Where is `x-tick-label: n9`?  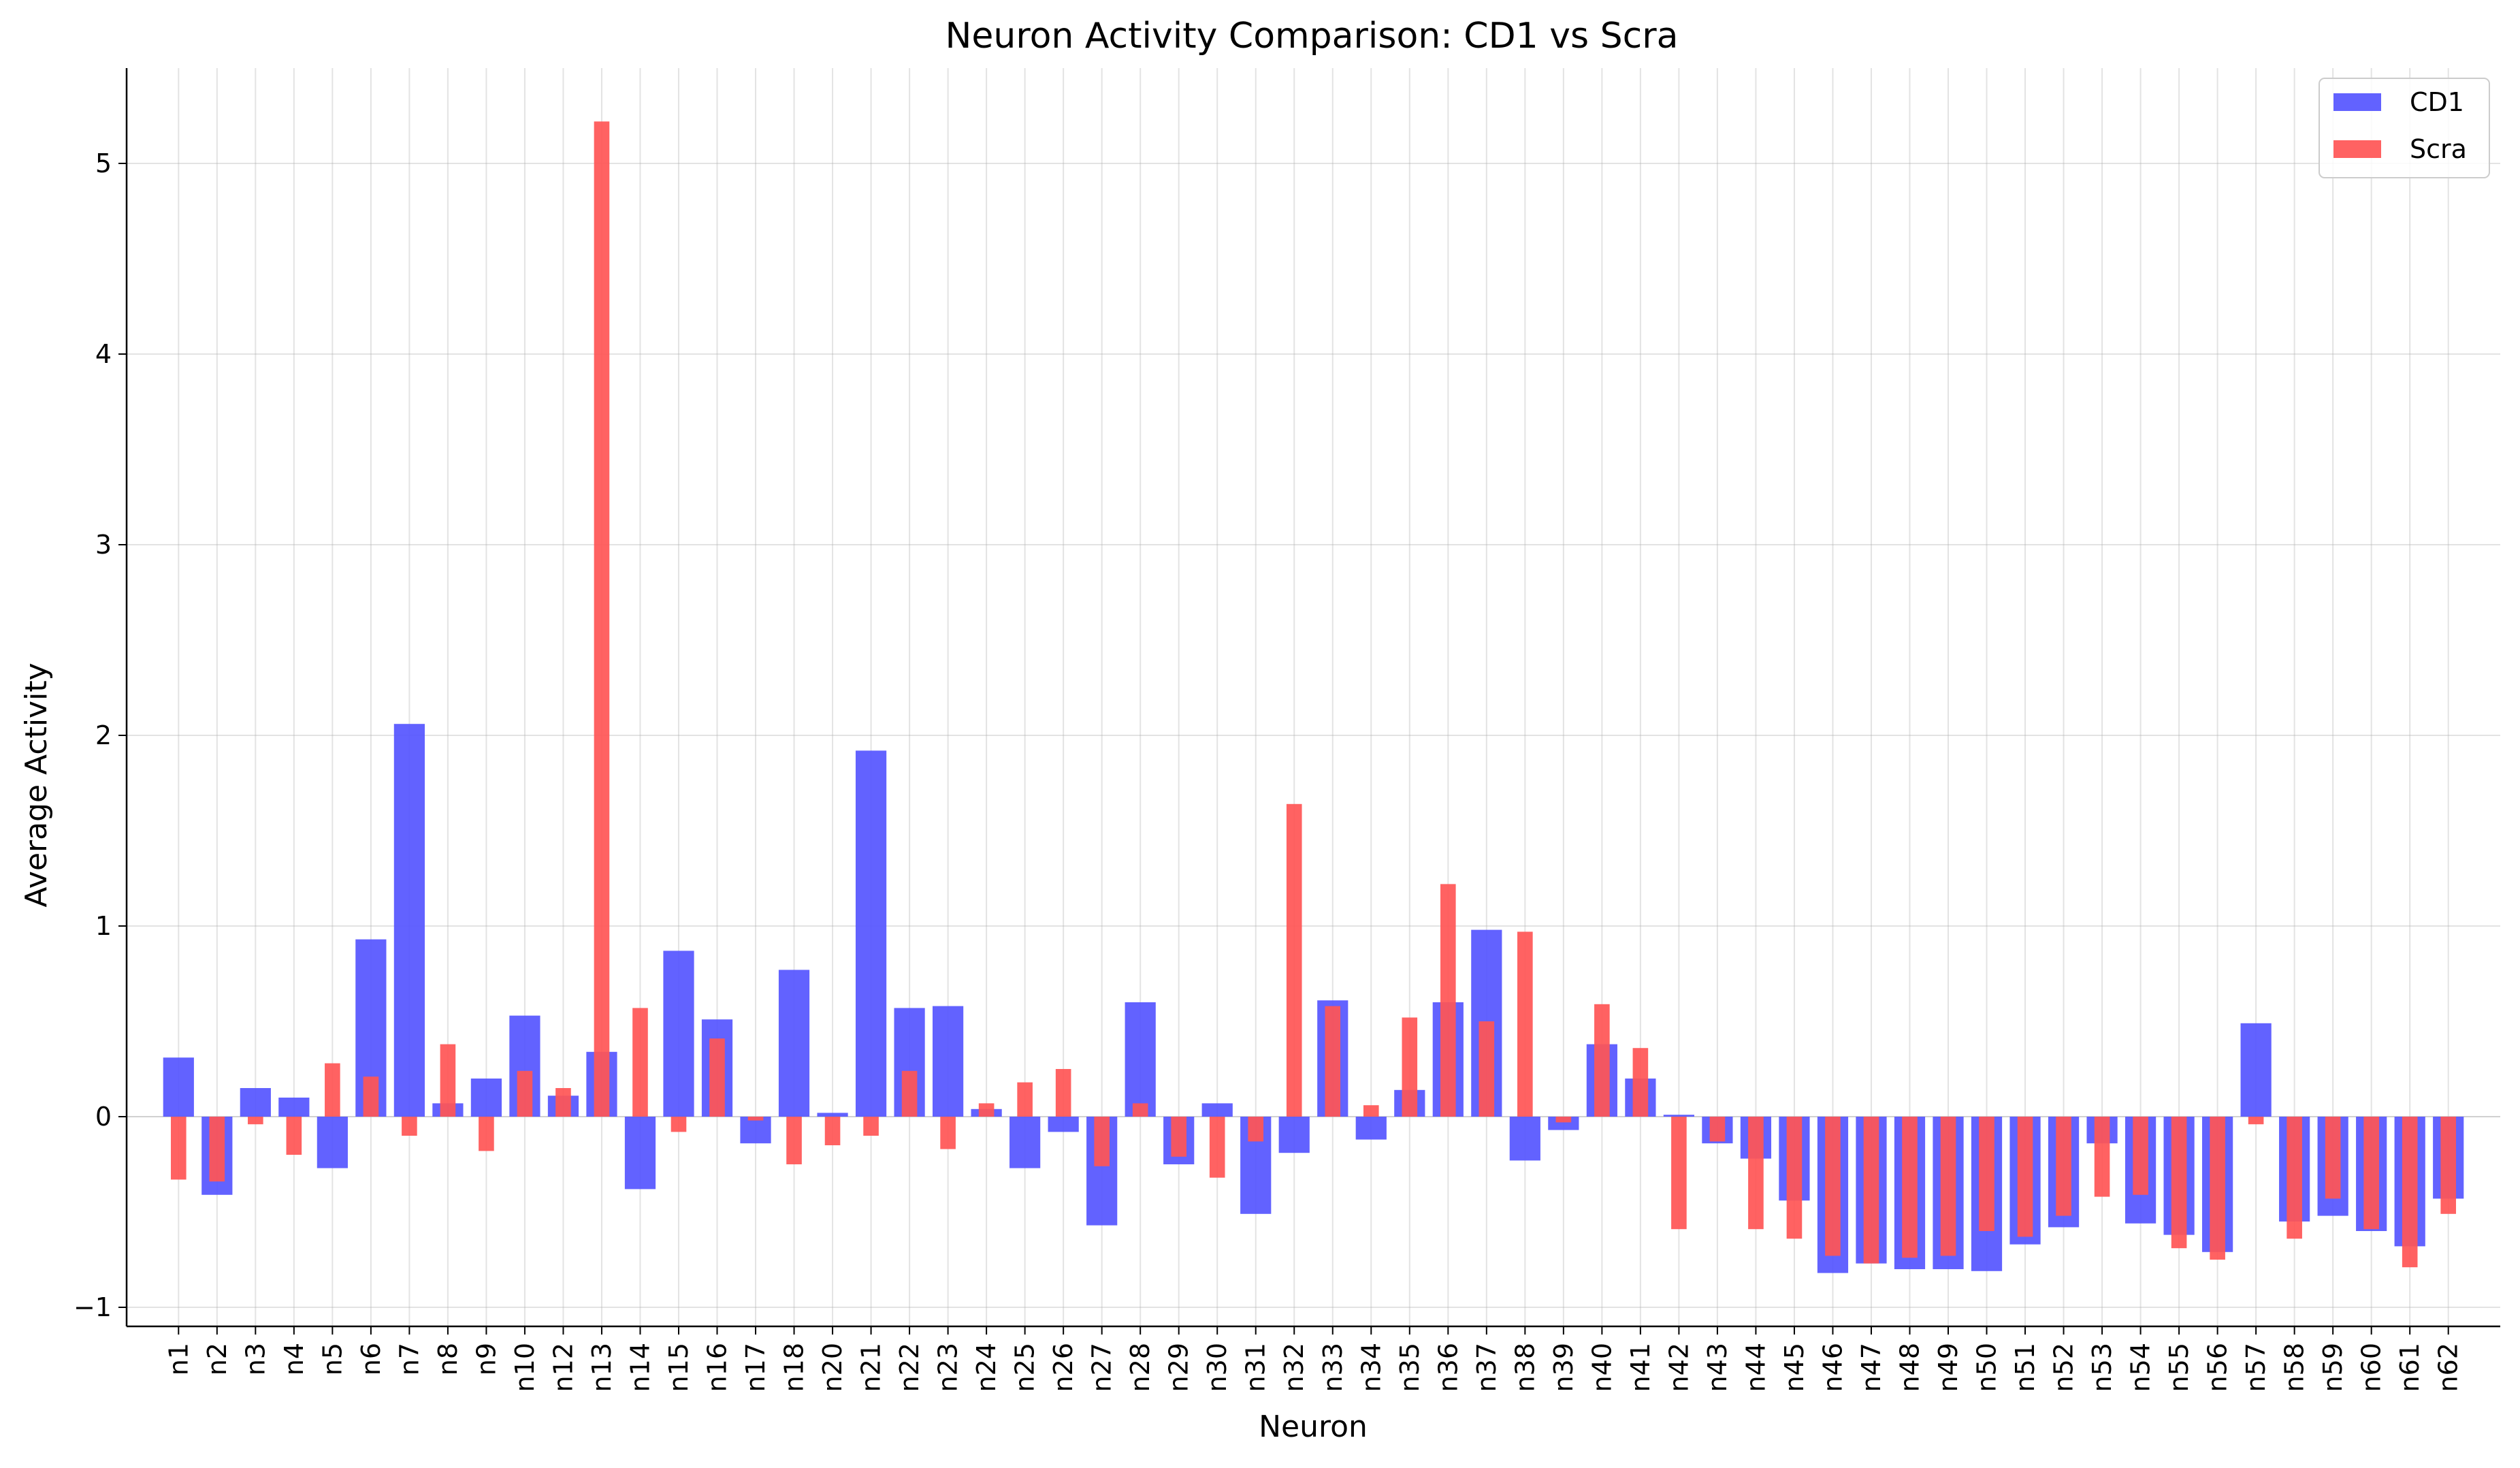 x-tick-label: n9 is located at coordinates (486, 1359).